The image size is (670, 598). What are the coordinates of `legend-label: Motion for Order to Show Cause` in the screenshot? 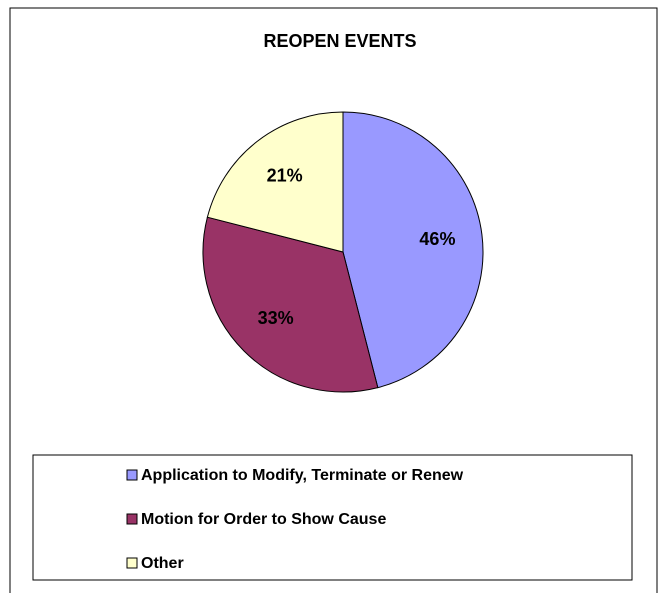 It's located at (263, 519).